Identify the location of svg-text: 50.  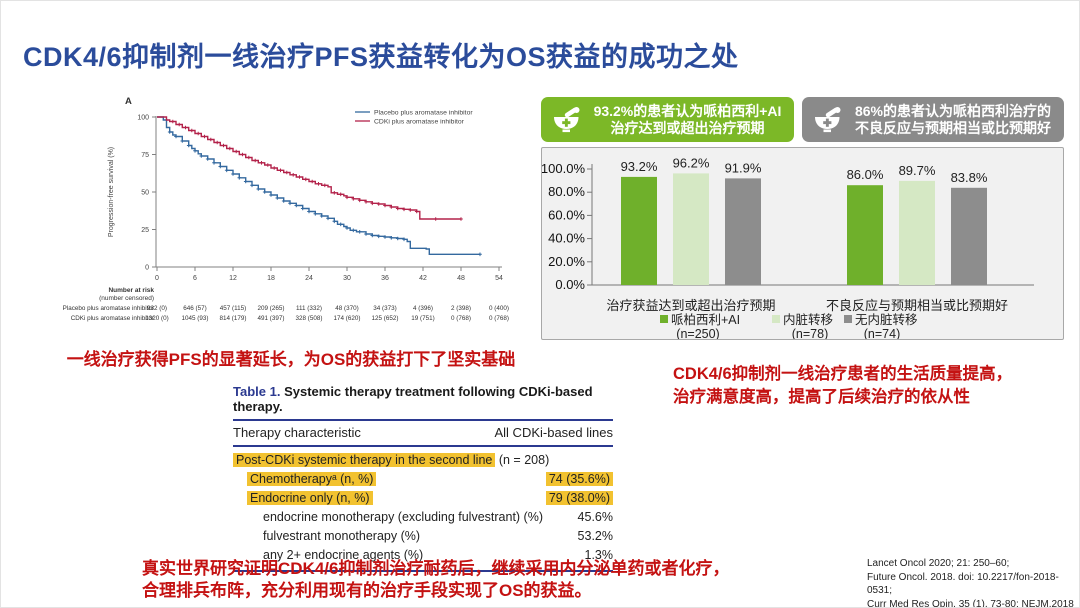
(145, 193).